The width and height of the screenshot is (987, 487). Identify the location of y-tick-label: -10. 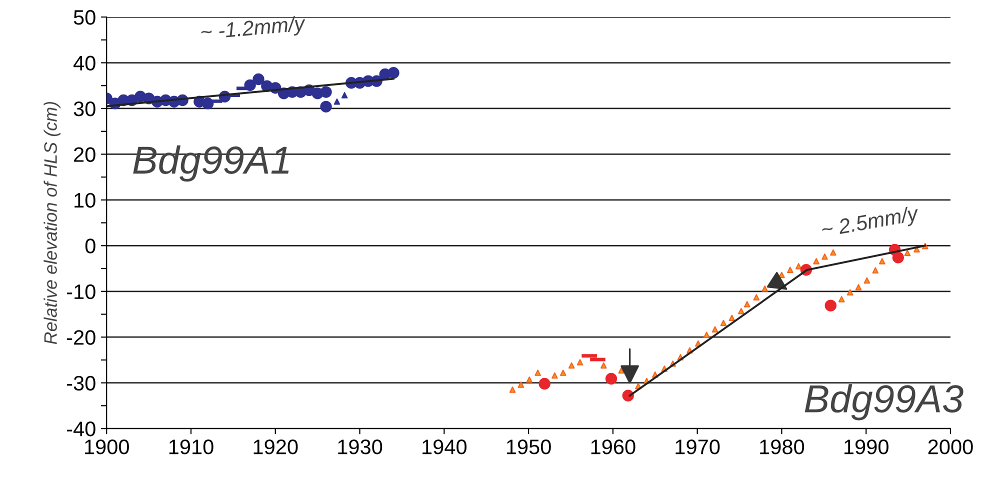
(81, 292).